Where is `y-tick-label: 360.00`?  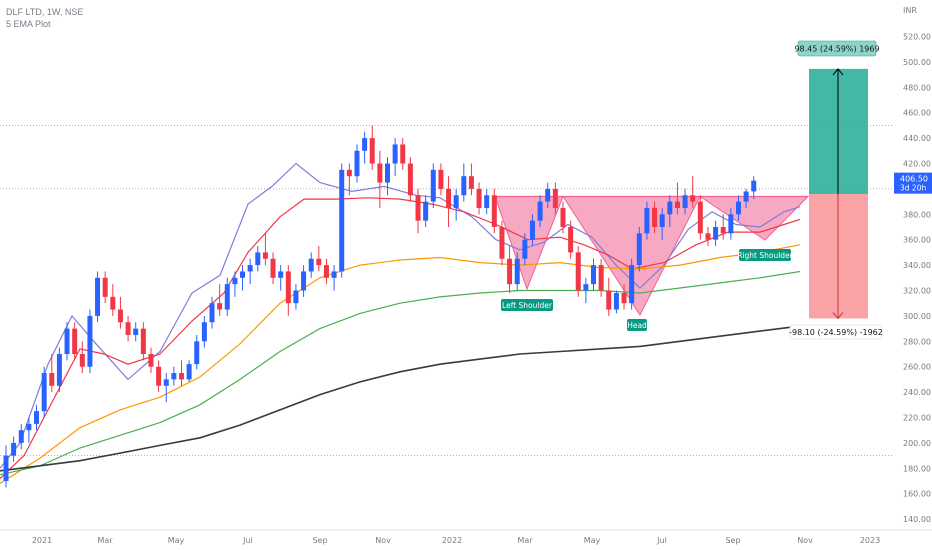 y-tick-label: 360.00 is located at coordinates (917, 240).